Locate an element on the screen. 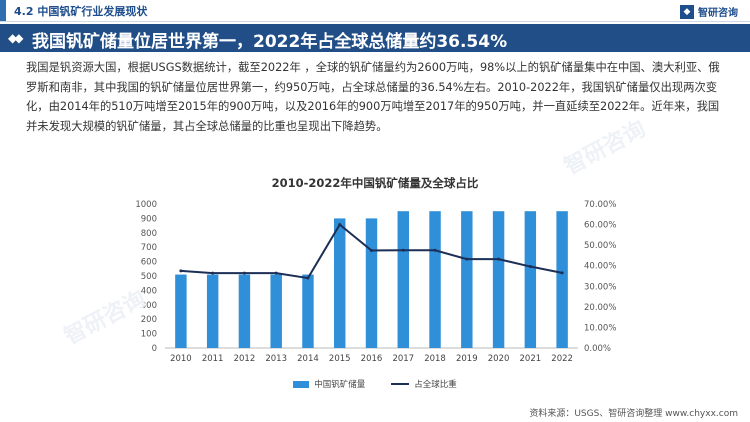 The width and height of the screenshot is (750, 422). y-left-tick-label: 200 is located at coordinates (149, 320).